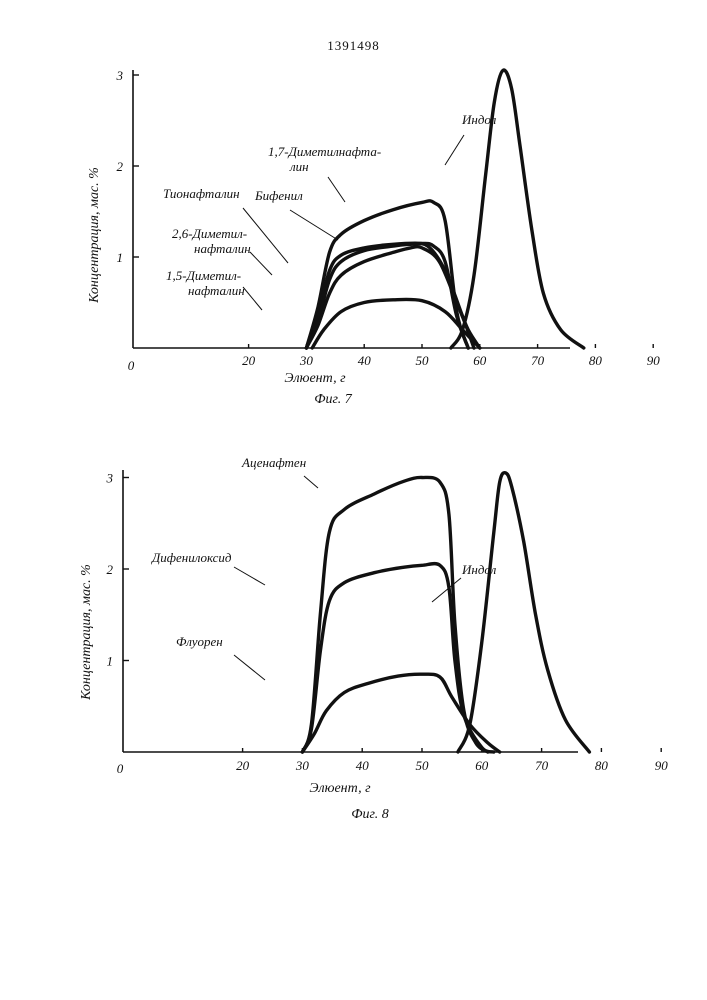 This screenshot has height=1000, width=707. I want to click on series-label-line: Тионафталин, so click(201, 193).